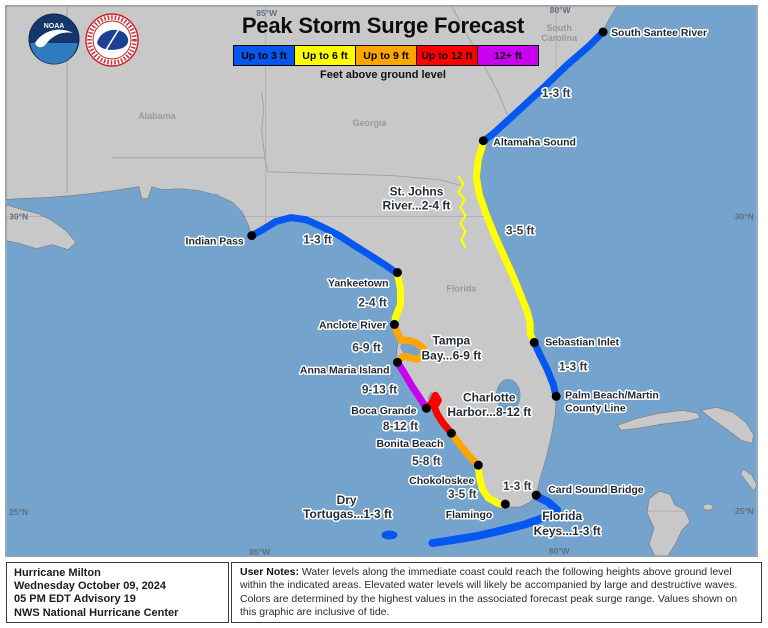 The image size is (768, 628). What do you see at coordinates (452, 340) in the screenshot?
I see `label-tampa-bay-1: Tampa` at bounding box center [452, 340].